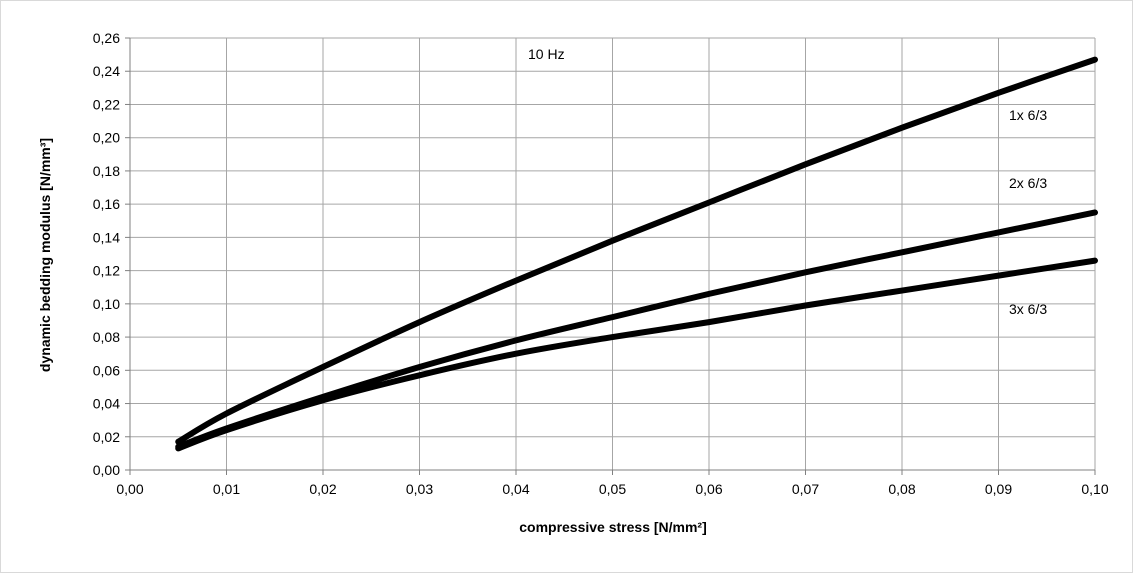 The image size is (1133, 578). Describe the element at coordinates (322, 489) in the screenshot. I see `x-tick-label: 0,02` at that location.